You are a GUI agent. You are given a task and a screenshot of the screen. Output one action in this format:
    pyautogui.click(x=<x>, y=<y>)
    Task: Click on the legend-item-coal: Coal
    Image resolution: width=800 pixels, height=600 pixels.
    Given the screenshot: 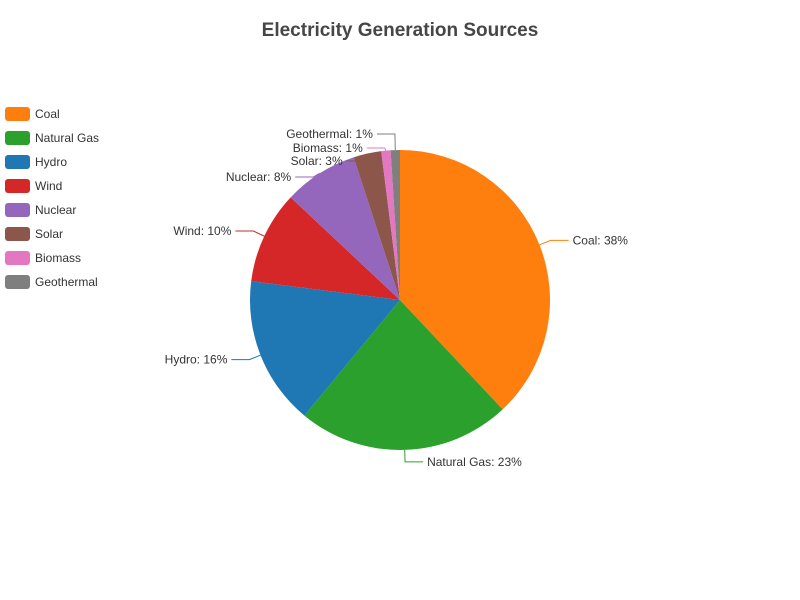 What is the action you would take?
    pyautogui.click(x=52, y=114)
    